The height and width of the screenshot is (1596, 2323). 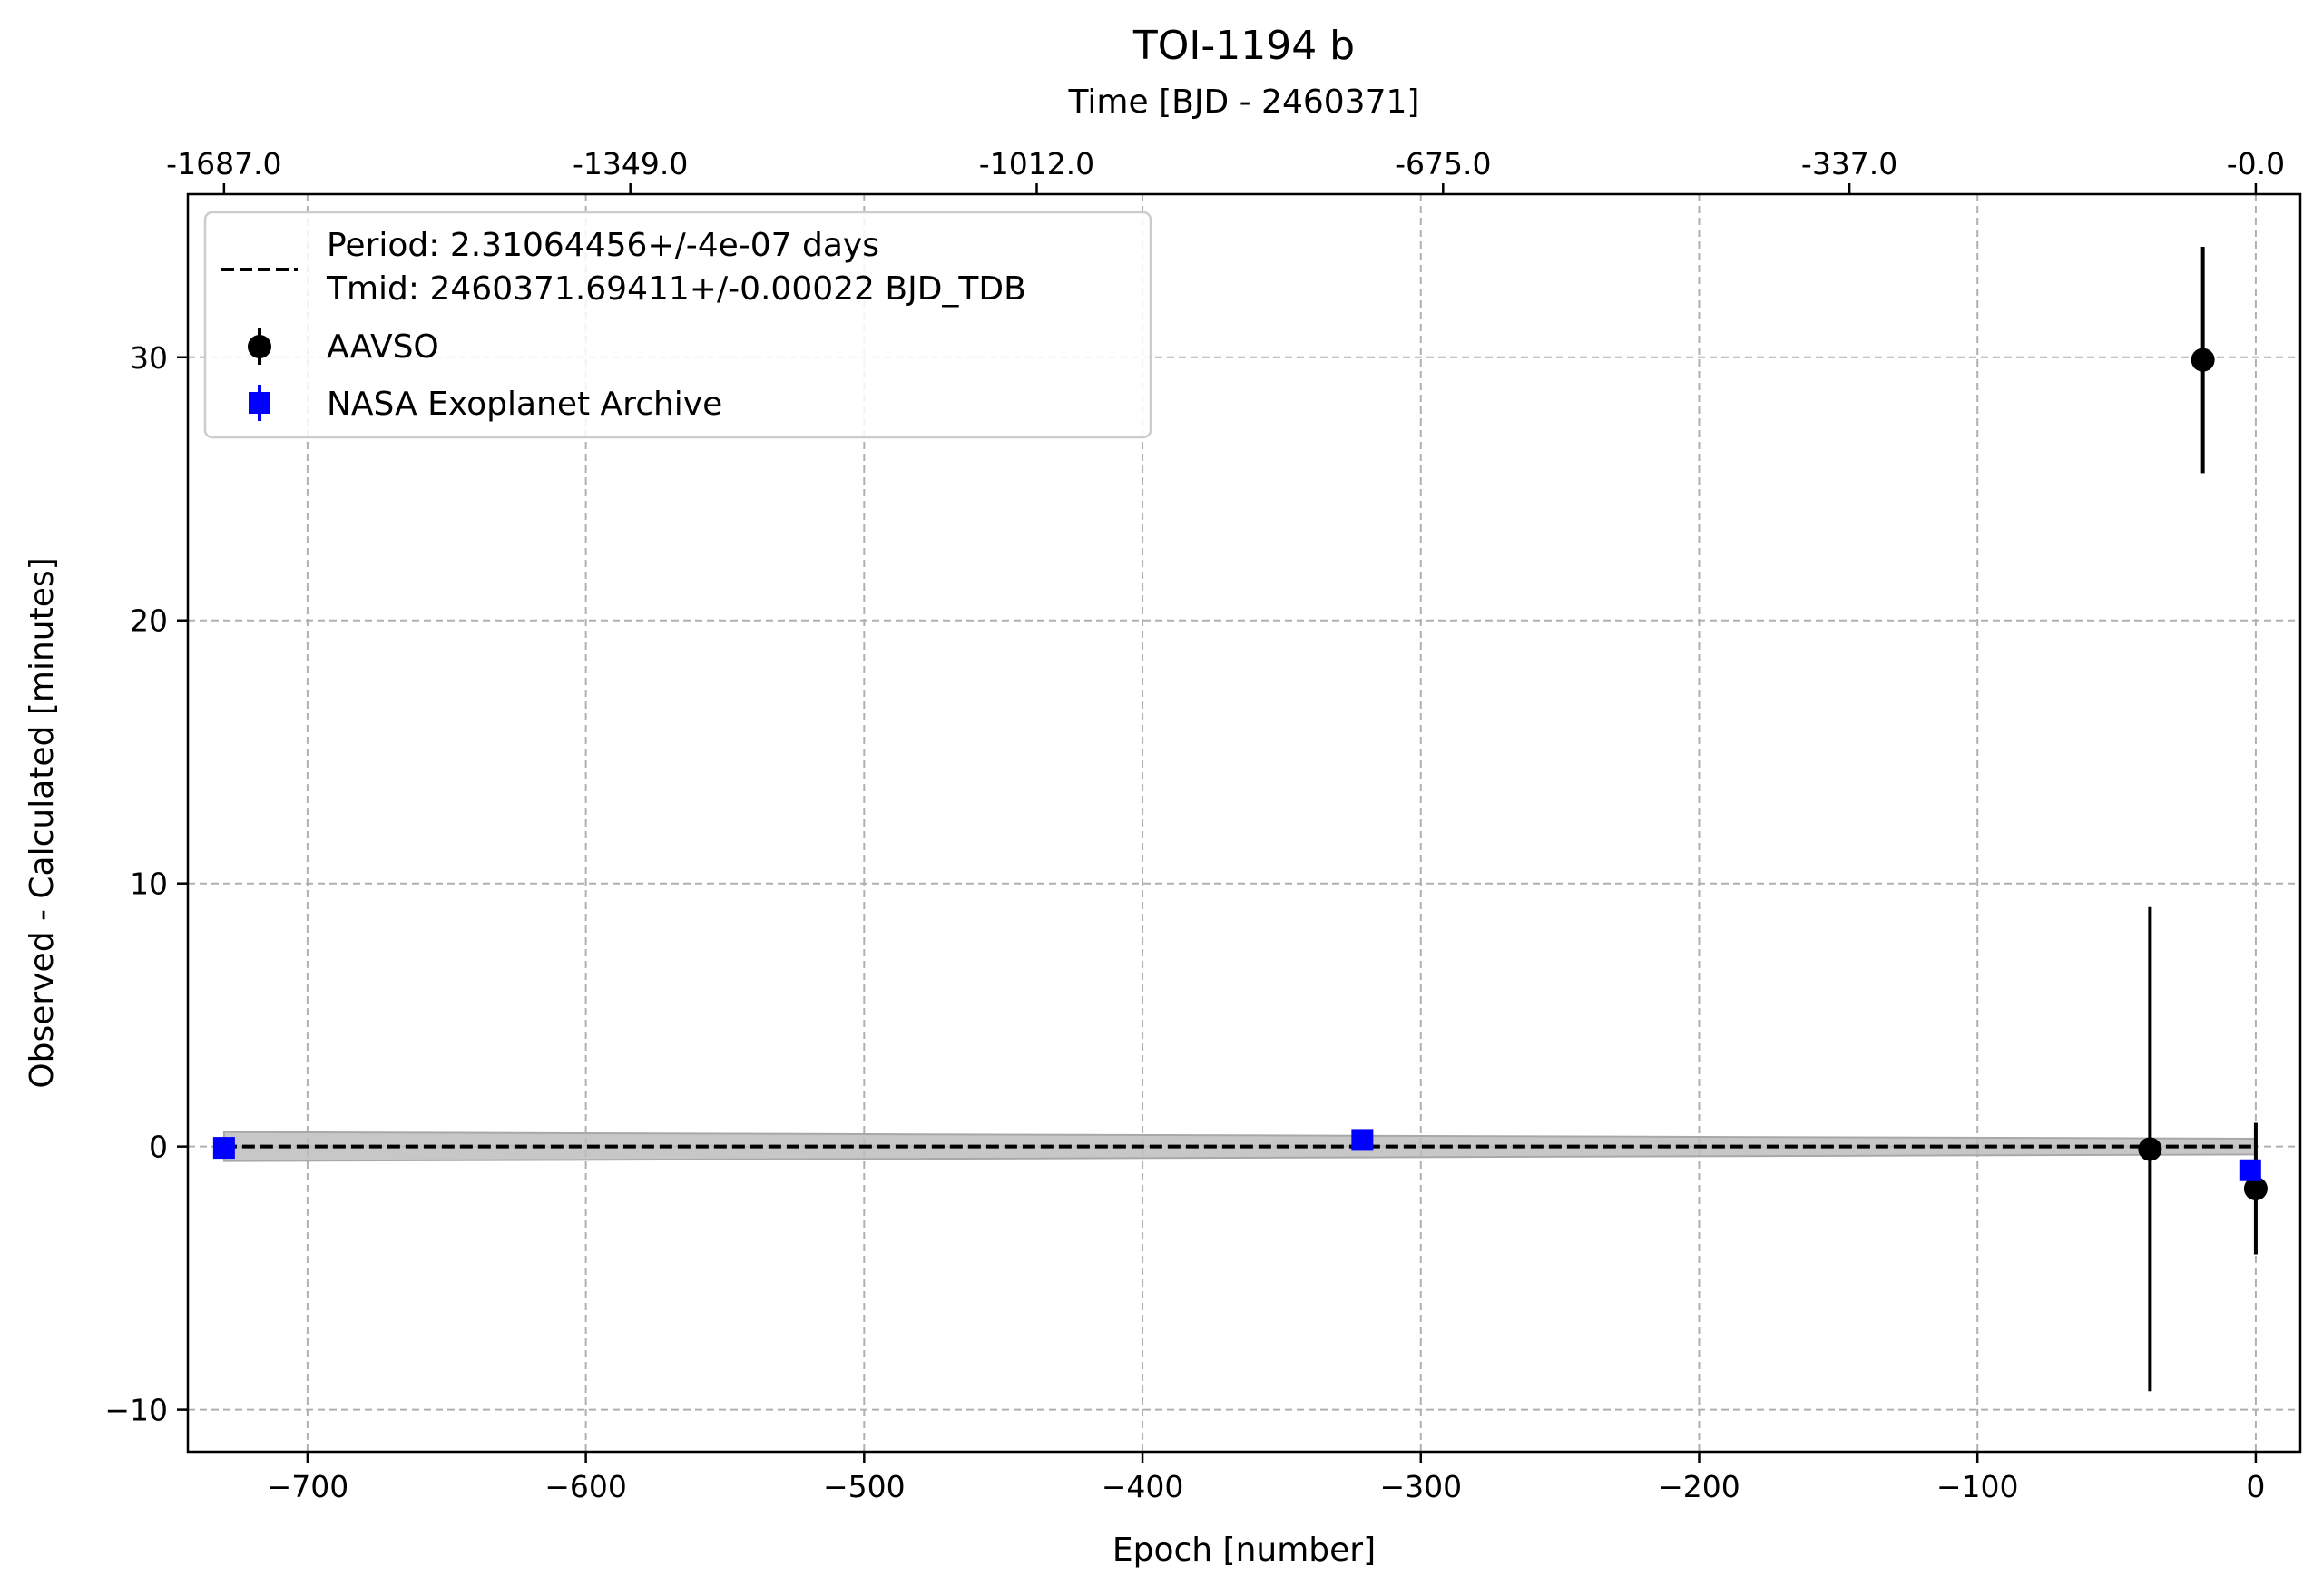 What do you see at coordinates (2256, 163) in the screenshot?
I see `top-x-tick-label: -0.0` at bounding box center [2256, 163].